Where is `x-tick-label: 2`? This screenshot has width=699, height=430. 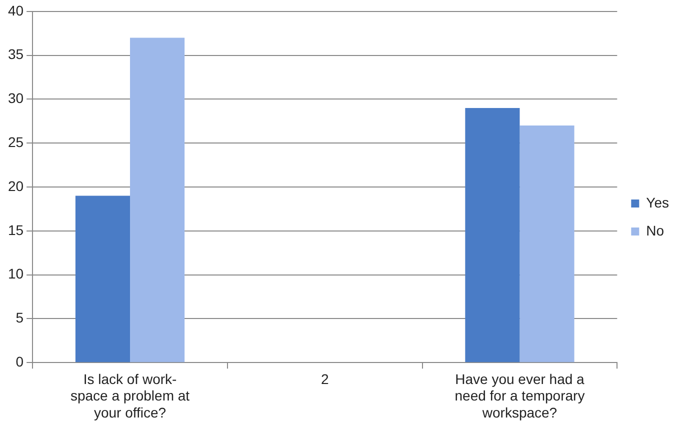
x-tick-label: 2 is located at coordinates (324, 378).